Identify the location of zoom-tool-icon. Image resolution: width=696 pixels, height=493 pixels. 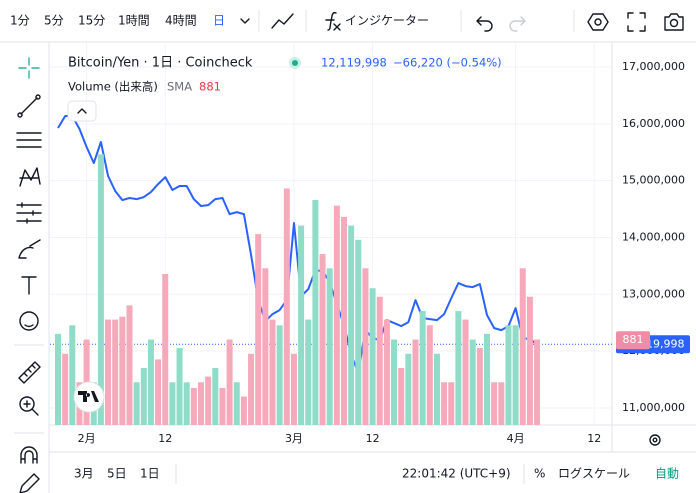
(31, 408).